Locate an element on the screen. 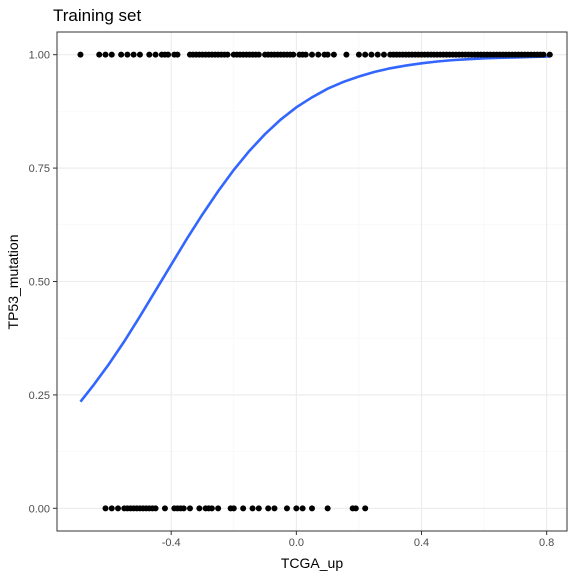 The image size is (576, 576). x-tick-label: 0.0 is located at coordinates (296, 543).